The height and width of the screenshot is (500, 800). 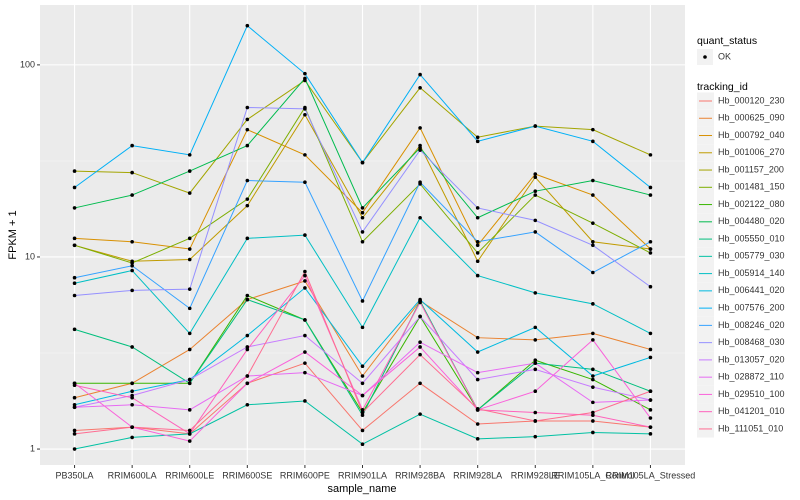 I want to click on x-tick-label: RRIM901LA, so click(x=362, y=475).